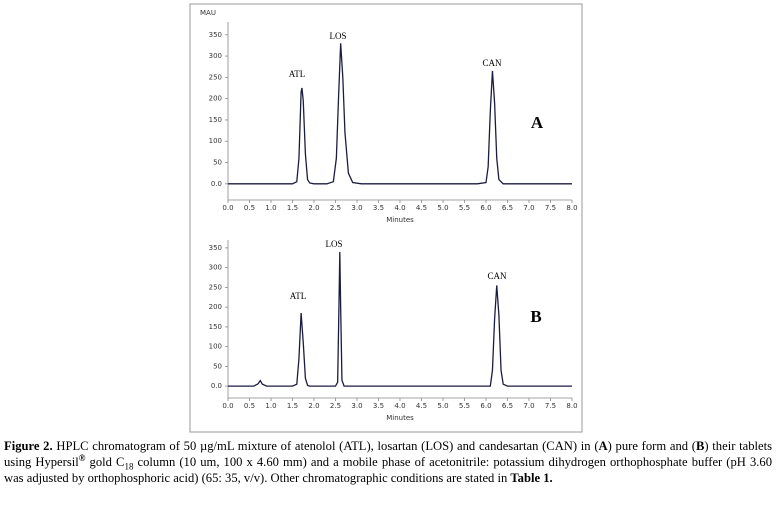 This screenshot has height=520, width=778. What do you see at coordinates (651, 446) in the screenshot?
I see `caption-text: ) pure form and (` at bounding box center [651, 446].